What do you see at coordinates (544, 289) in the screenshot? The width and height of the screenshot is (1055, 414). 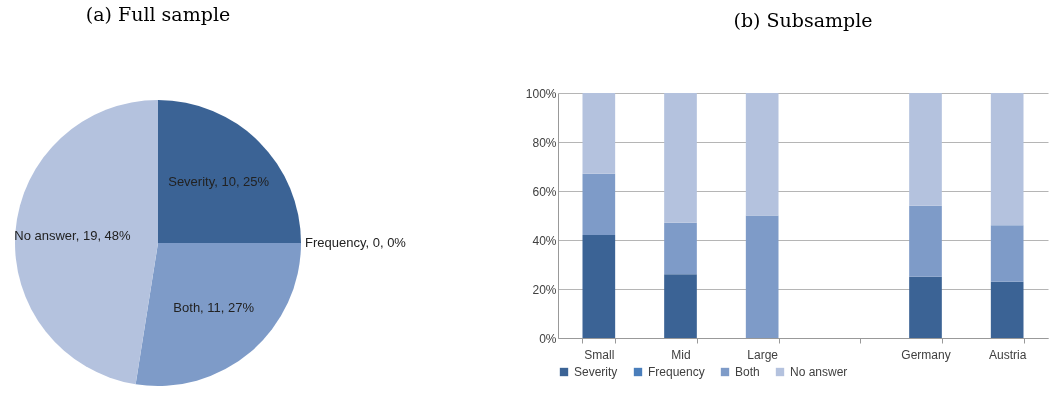 I see `y-tick-label: 20%` at bounding box center [544, 289].